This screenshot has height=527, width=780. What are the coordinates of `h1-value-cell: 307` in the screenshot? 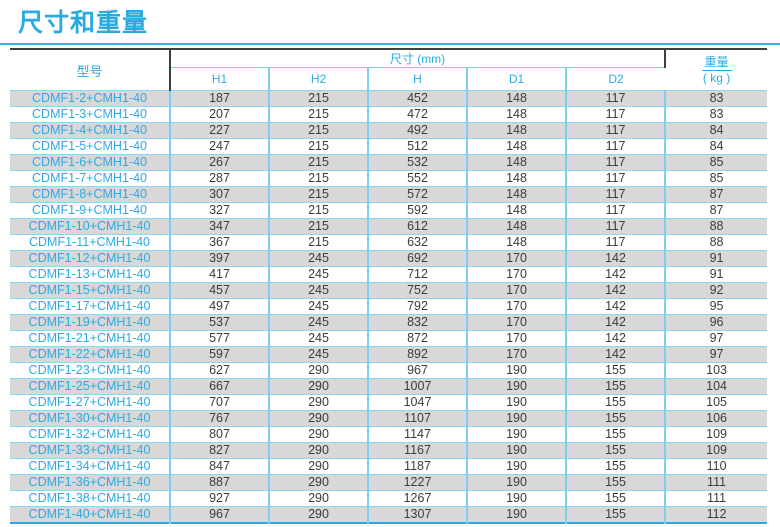 It's located at (219, 194).